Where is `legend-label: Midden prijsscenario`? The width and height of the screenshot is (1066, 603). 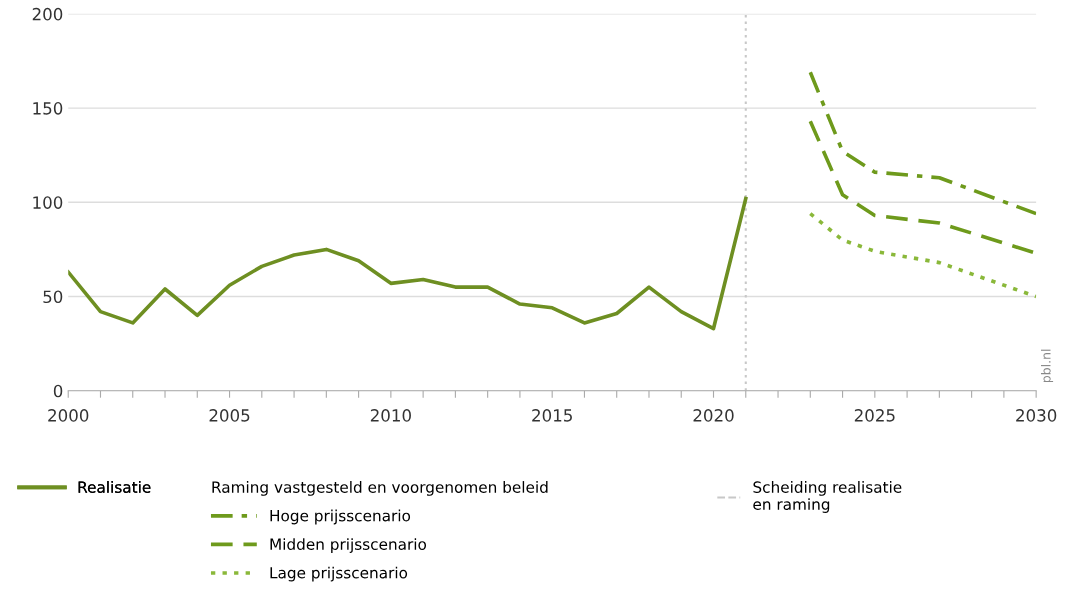
legend-label: Midden prijsscenario is located at coordinates (348, 545).